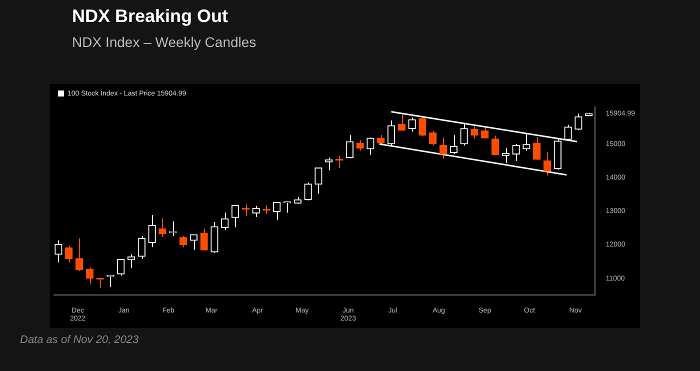  Describe the element at coordinates (150, 16) in the screenshot. I see `chart-title: NDX Breaking Out` at that location.